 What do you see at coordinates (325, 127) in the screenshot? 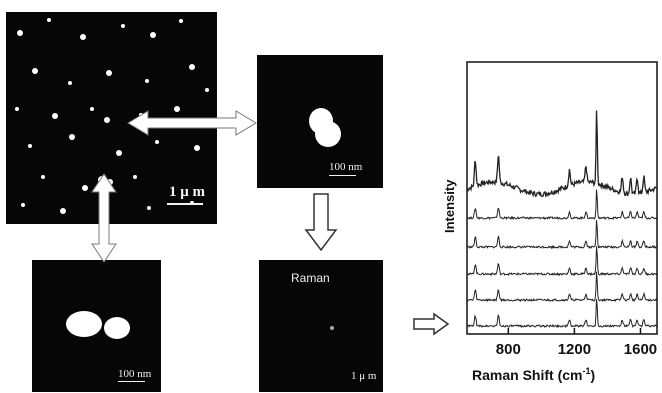
I see `afm-zoom-top-particles` at bounding box center [325, 127].